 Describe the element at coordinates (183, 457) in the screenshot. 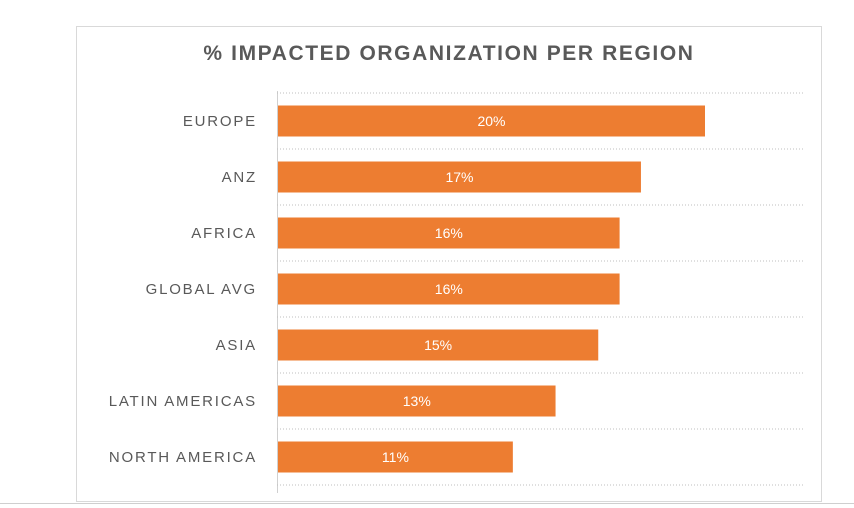

I see `category-label: NORTH AMERICA` at that location.